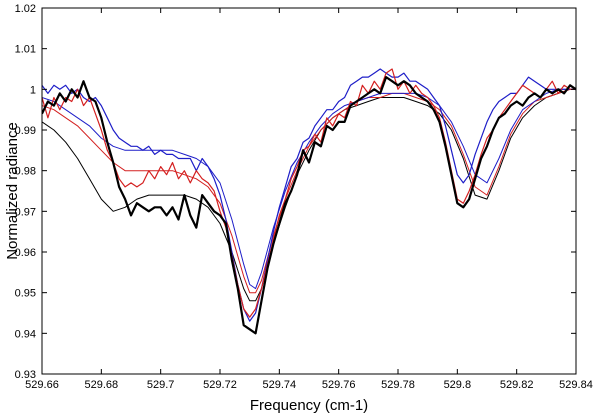 The width and height of the screenshot is (600, 414). Describe the element at coordinates (25, 131) in the screenshot. I see `y-tick-label: 0.99` at that location.